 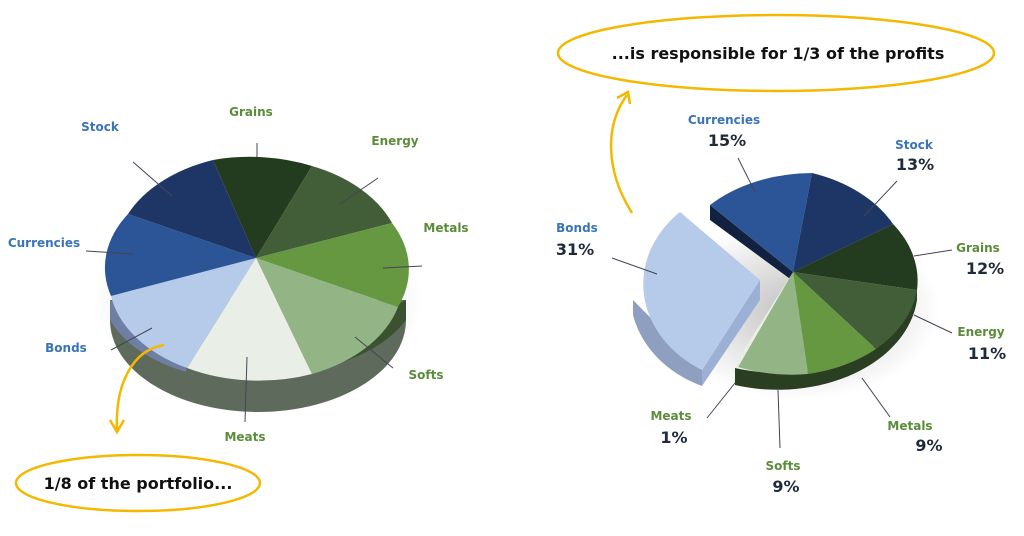 I want to click on label-metals: Metals, so click(x=445, y=228).